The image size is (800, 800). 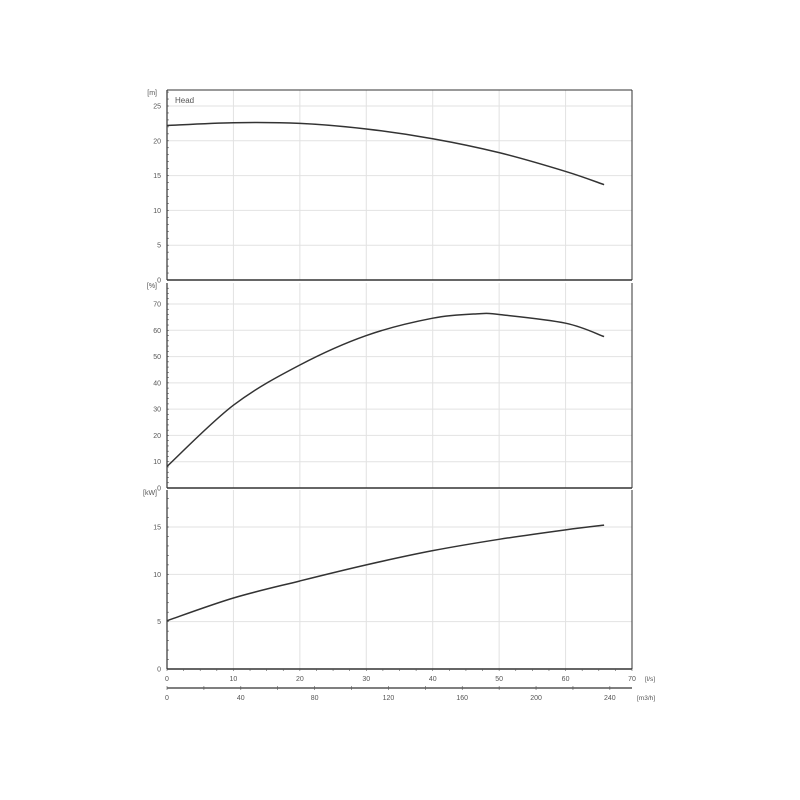 I want to click on x-tick-label: 70, so click(x=632, y=679).